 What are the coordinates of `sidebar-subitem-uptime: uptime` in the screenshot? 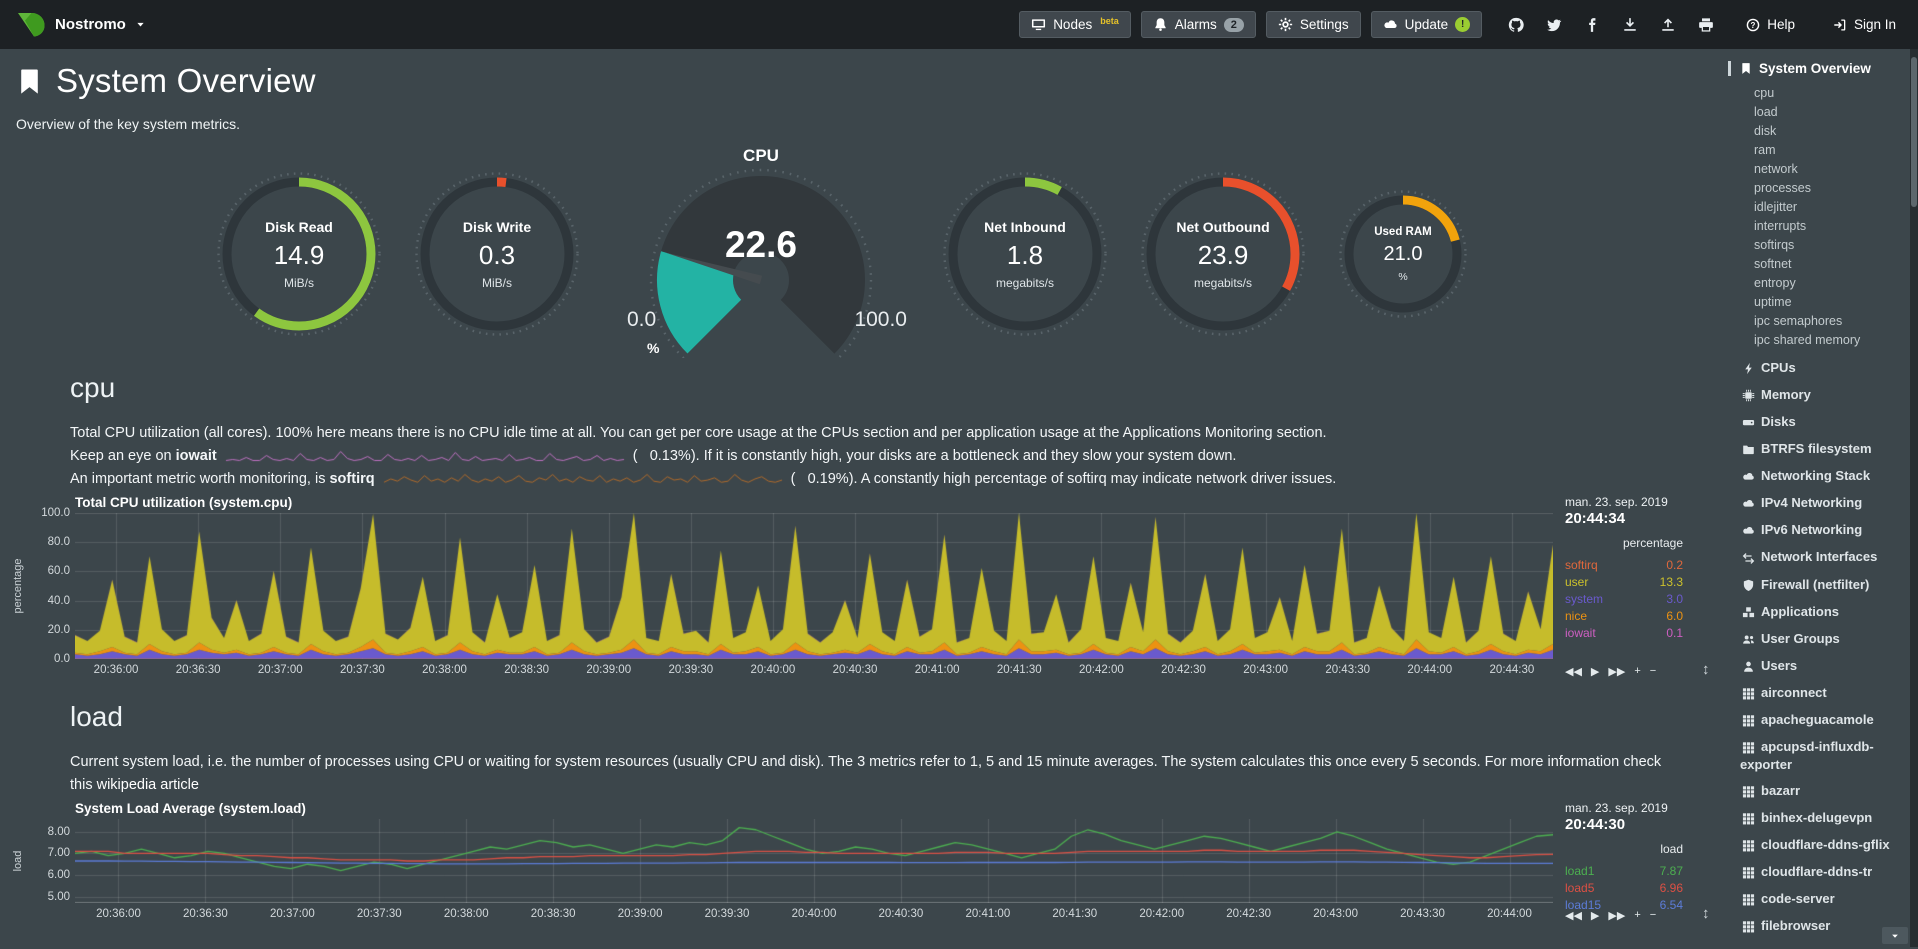 It's located at (1819, 302).